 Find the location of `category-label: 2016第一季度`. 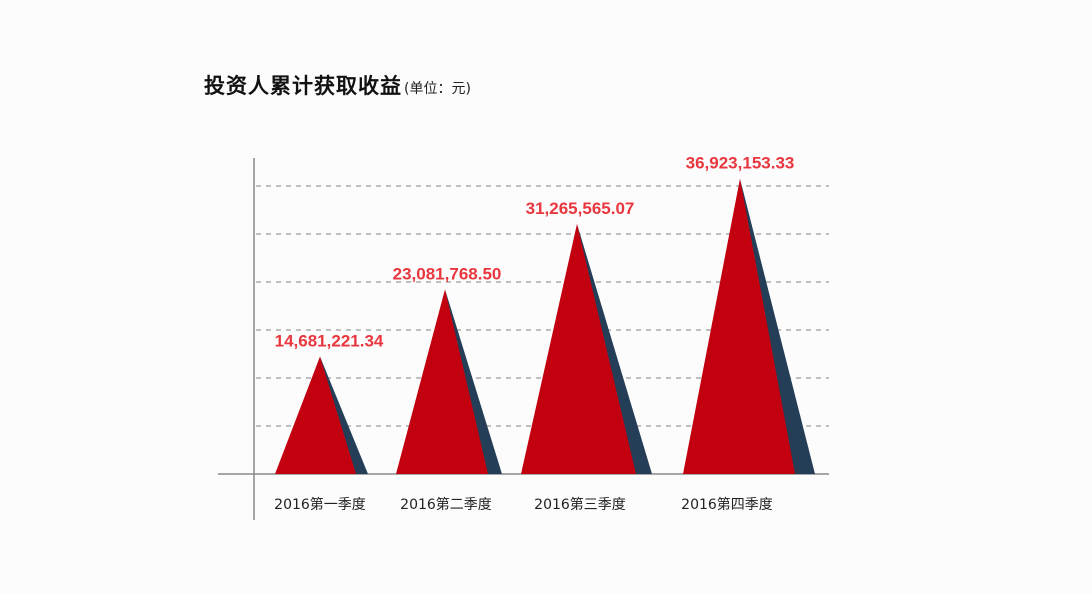

category-label: 2016第一季度 is located at coordinates (320, 504).